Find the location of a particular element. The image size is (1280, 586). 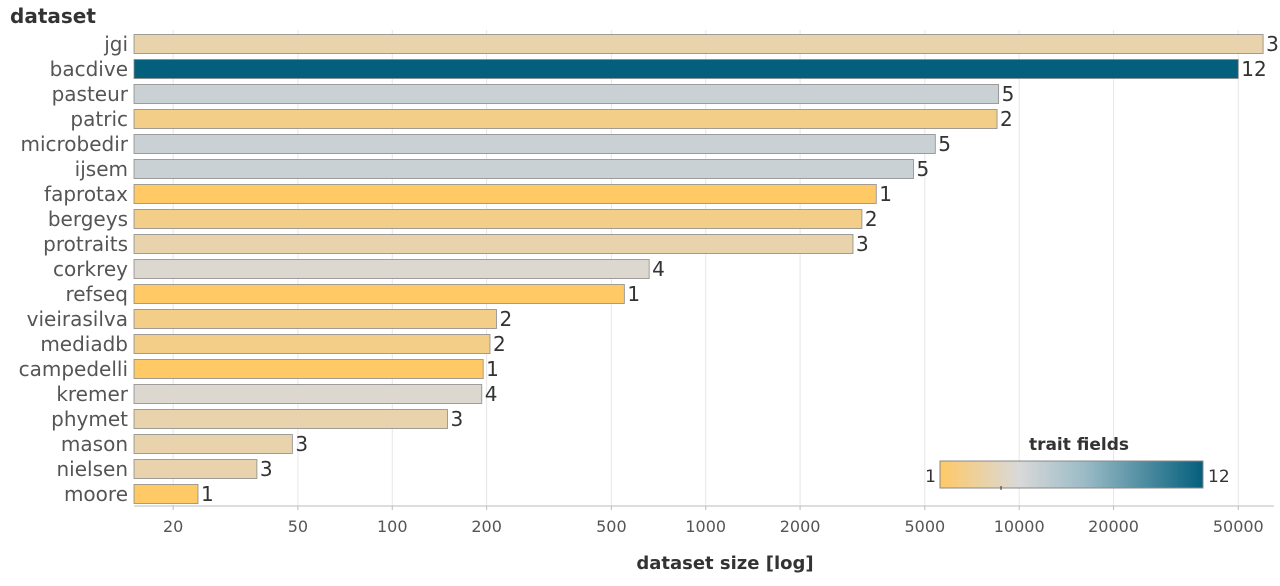

category-label: vieirasilva is located at coordinates (77, 319).